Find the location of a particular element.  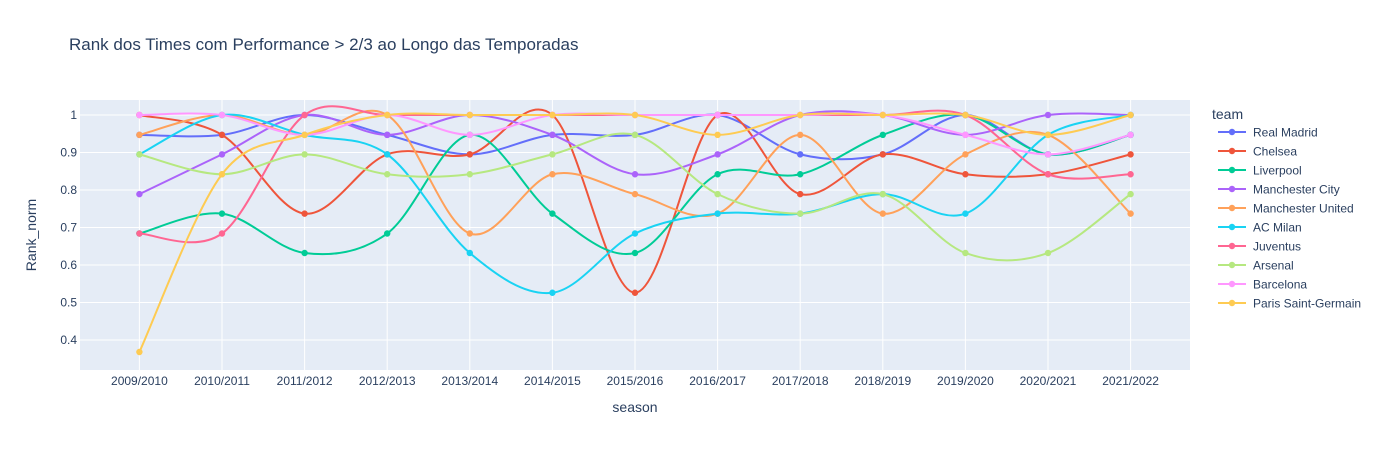

legend-item: Juventus is located at coordinates (1259, 247).